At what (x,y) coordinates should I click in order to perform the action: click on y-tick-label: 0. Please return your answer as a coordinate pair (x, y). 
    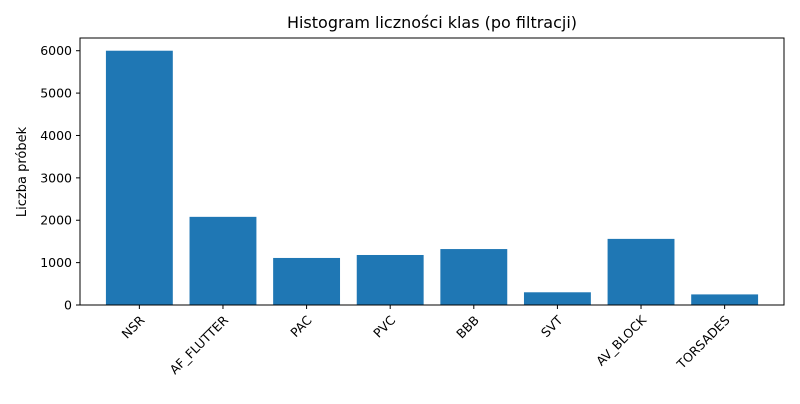
    Looking at the image, I should click on (68, 305).